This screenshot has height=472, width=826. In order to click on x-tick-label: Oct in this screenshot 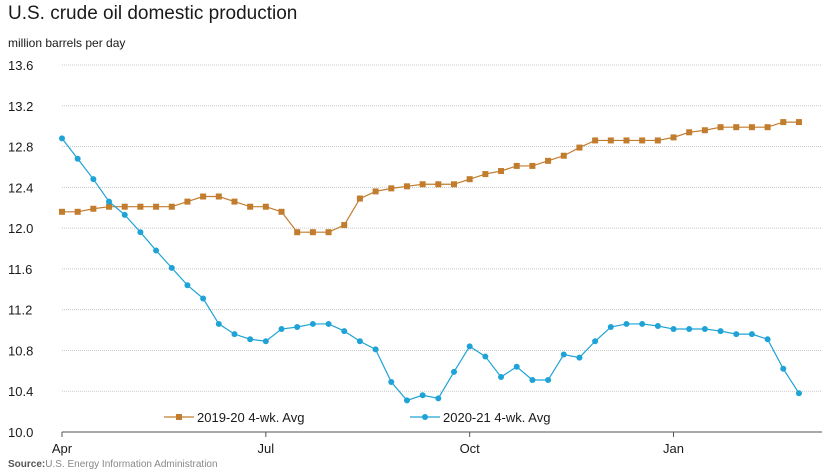, I will do `click(470, 448)`.